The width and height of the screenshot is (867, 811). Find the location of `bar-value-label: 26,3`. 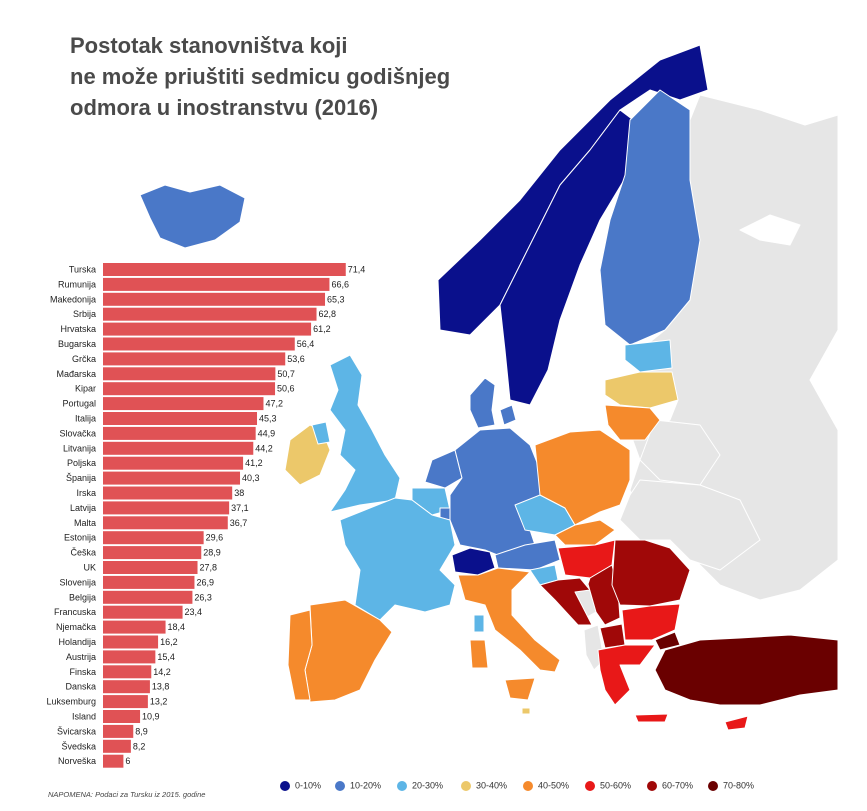

bar-value-label: 26,3 is located at coordinates (203, 597).